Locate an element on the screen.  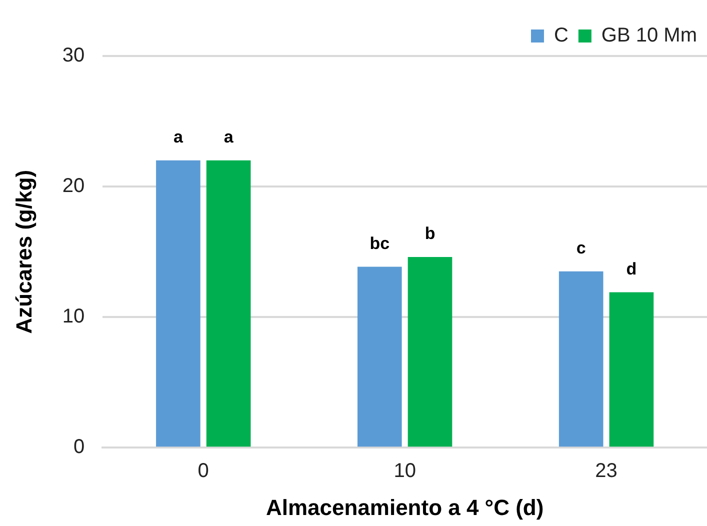
data-label: d is located at coordinates (631, 268).